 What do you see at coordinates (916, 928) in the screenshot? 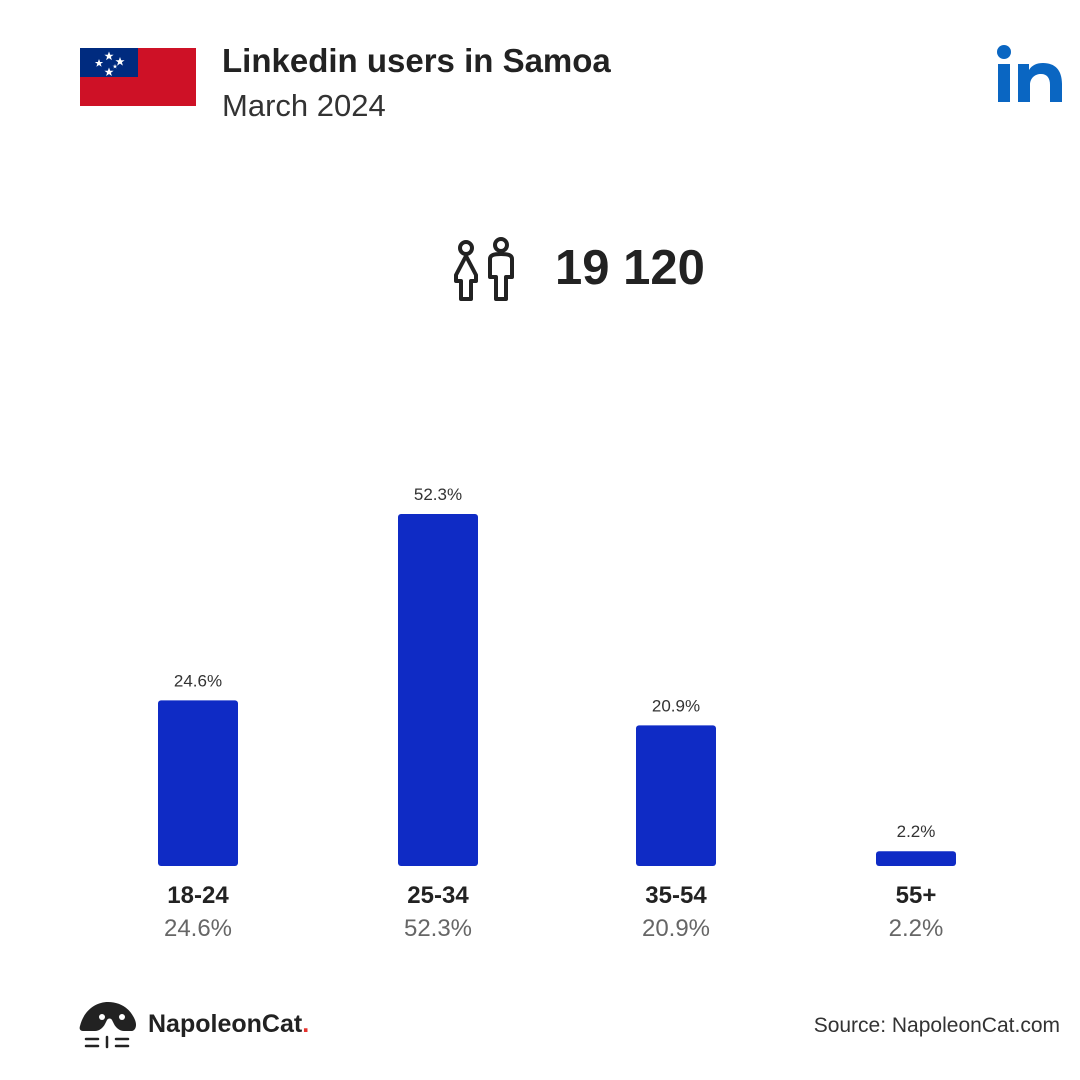
I see `category-percent-label: 2.2%` at bounding box center [916, 928].